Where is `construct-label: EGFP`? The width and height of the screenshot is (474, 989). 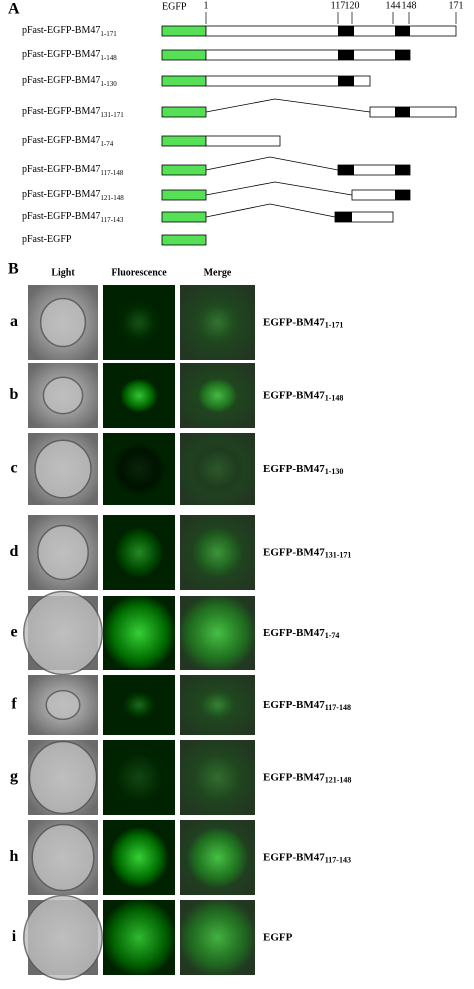
construct-label: EGFP is located at coordinates (278, 937).